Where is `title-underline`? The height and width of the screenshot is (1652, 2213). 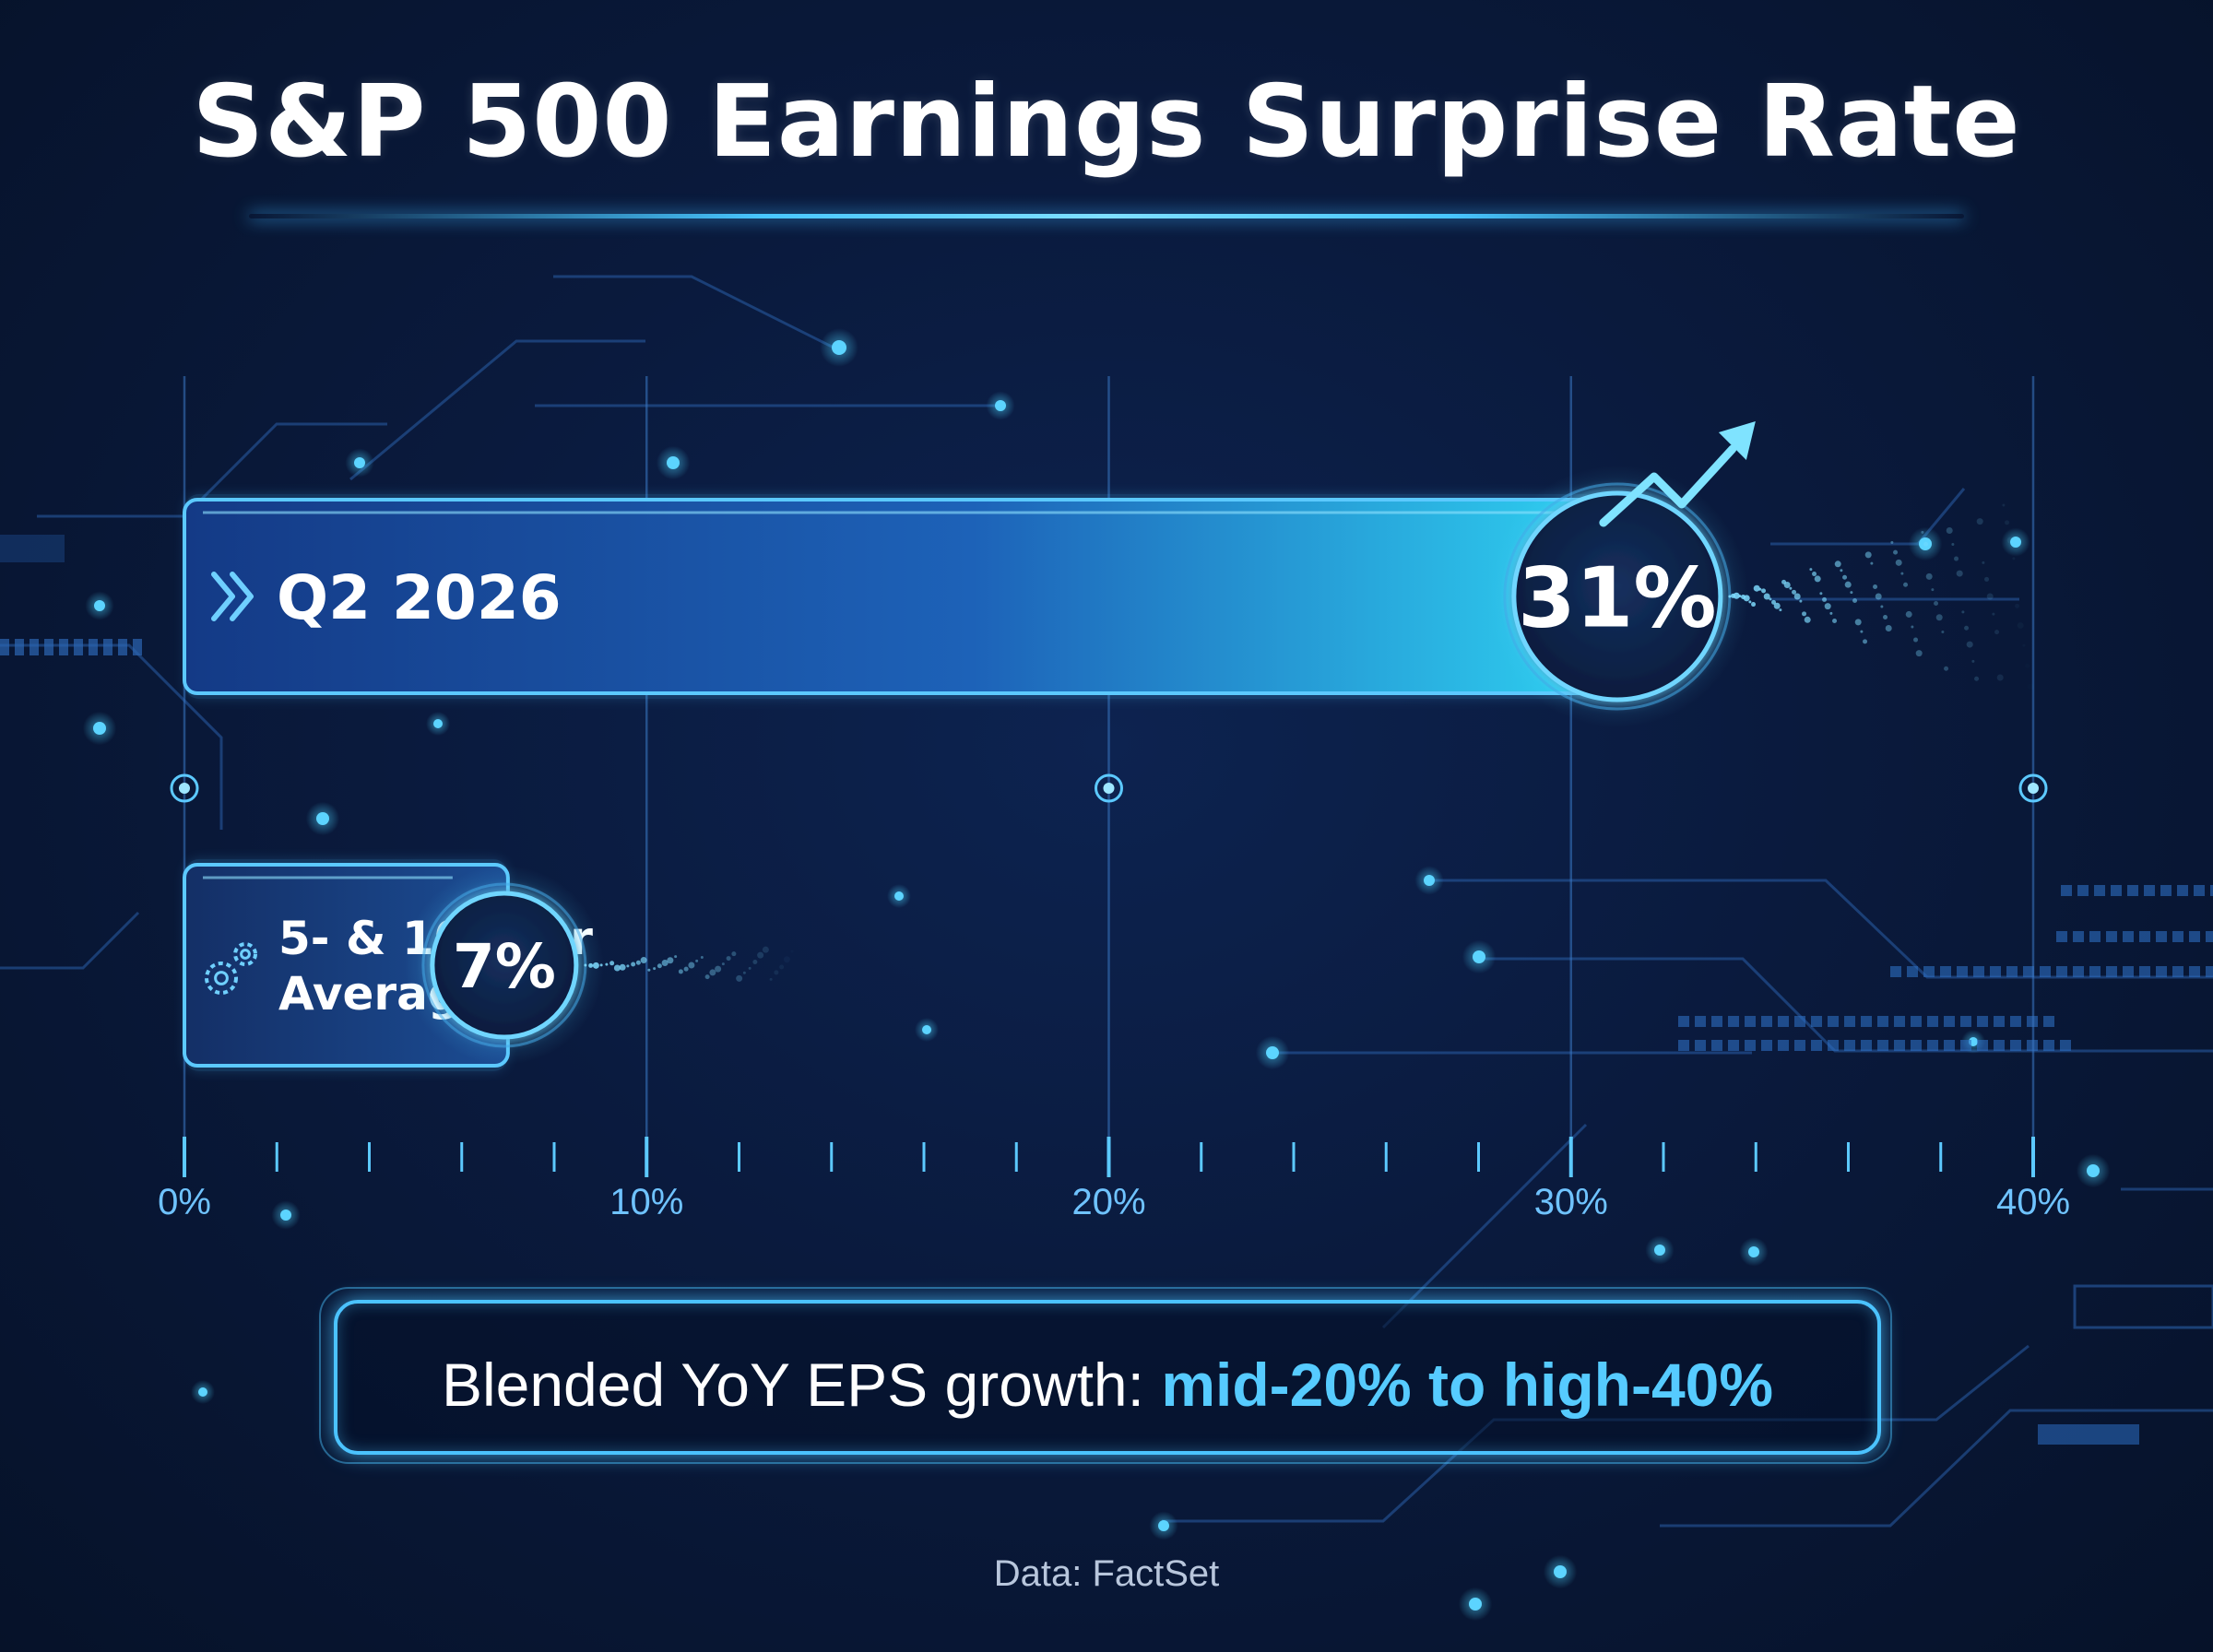 title-underline is located at coordinates (1106, 216).